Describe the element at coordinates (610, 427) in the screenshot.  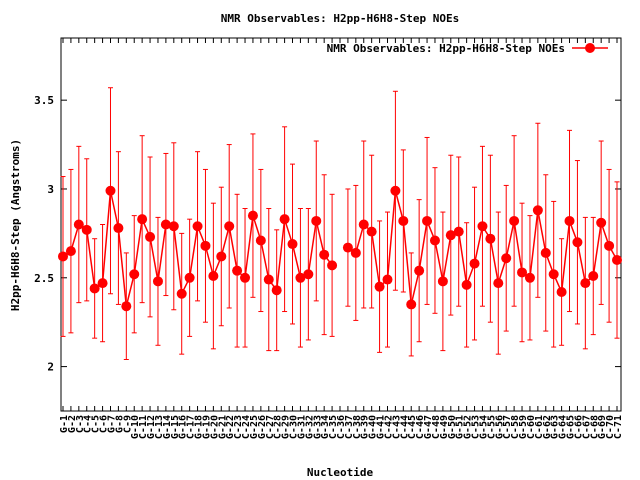
I see `x-tick-label: C-70` at that location.